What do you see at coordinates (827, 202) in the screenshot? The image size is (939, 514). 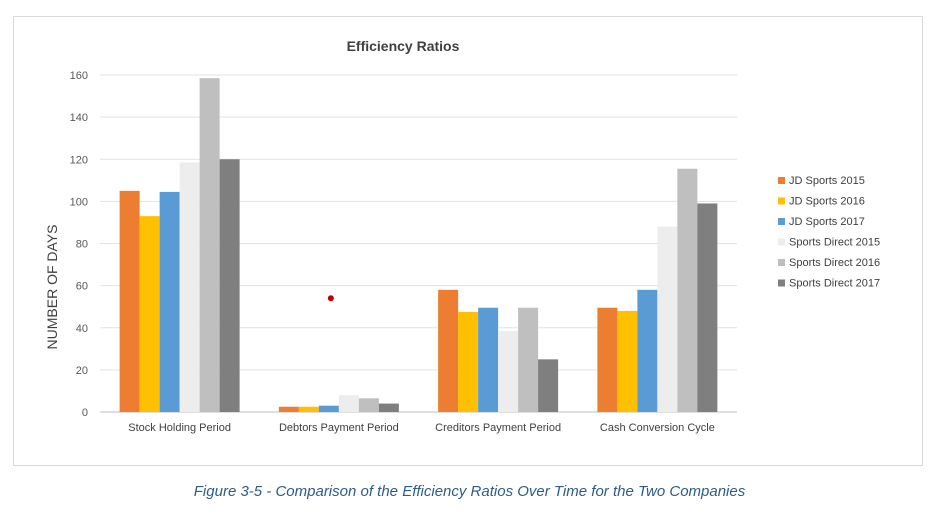 I see `legend-label: JD Sports 2016` at bounding box center [827, 202].